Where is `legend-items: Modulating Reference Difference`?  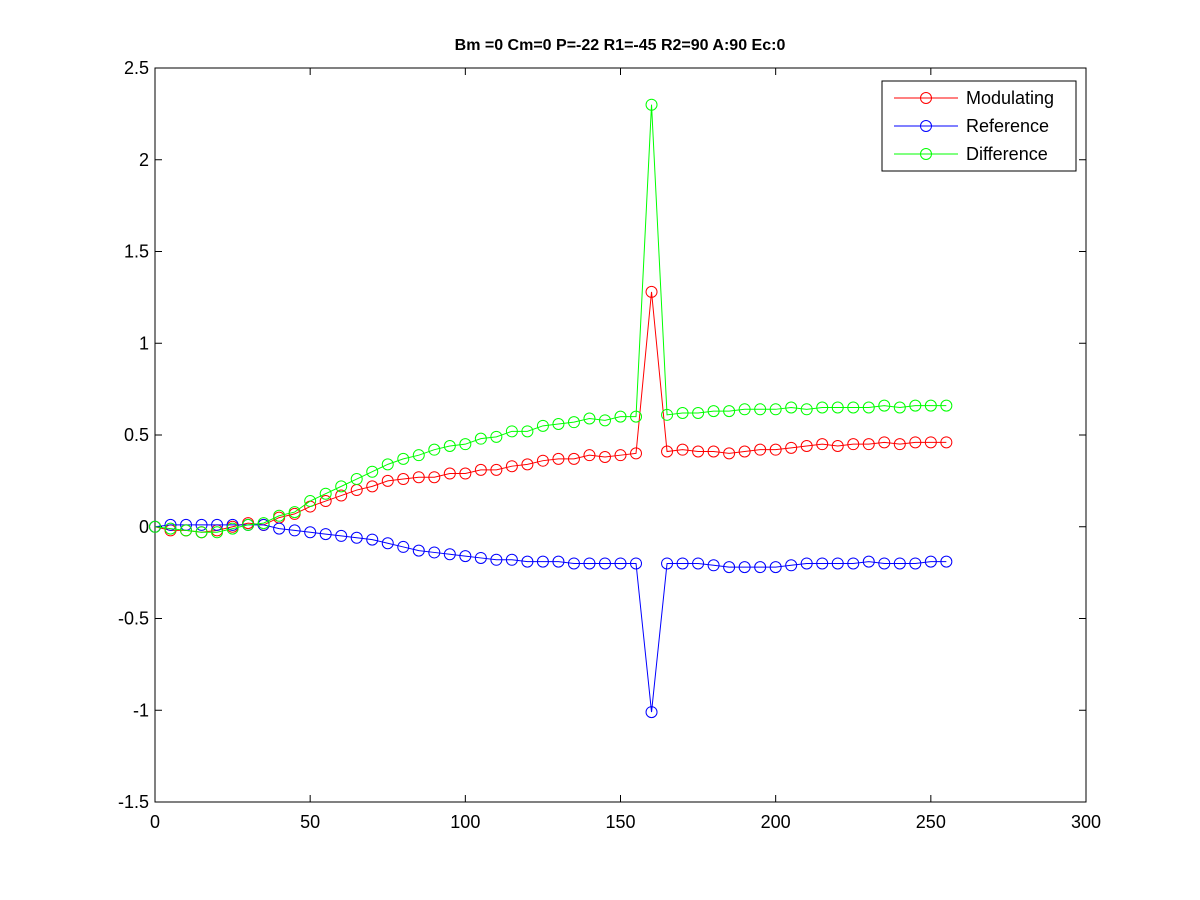 legend-items: Modulating Reference Difference is located at coordinates (974, 126).